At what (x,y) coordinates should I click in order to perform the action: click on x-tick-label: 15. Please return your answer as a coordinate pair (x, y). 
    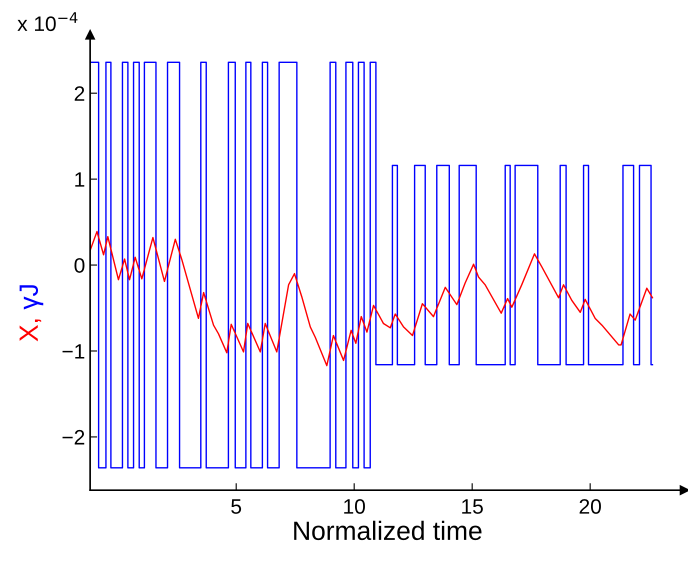
    Looking at the image, I should click on (472, 506).